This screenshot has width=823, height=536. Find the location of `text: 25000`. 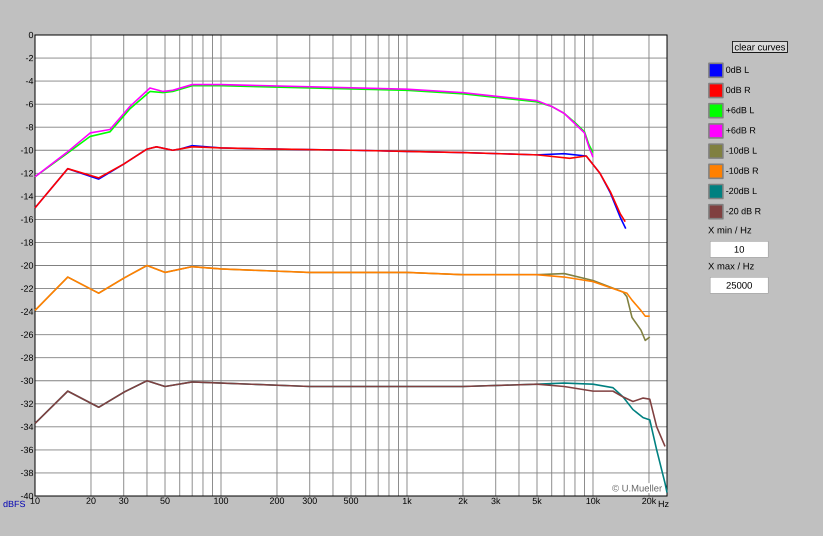

text: 25000 is located at coordinates (739, 285).